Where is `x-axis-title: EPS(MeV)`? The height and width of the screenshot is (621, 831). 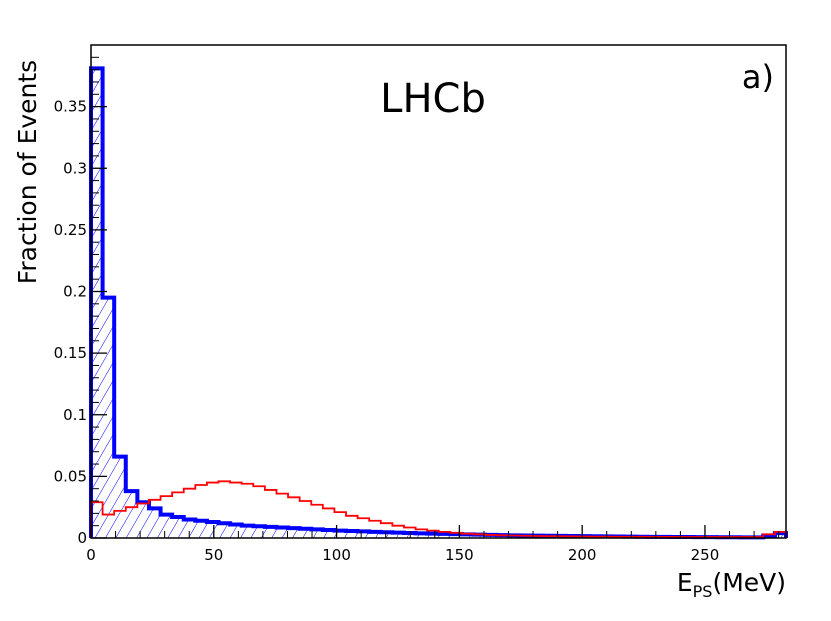
x-axis-title: EPS(MeV) is located at coordinates (731, 584).